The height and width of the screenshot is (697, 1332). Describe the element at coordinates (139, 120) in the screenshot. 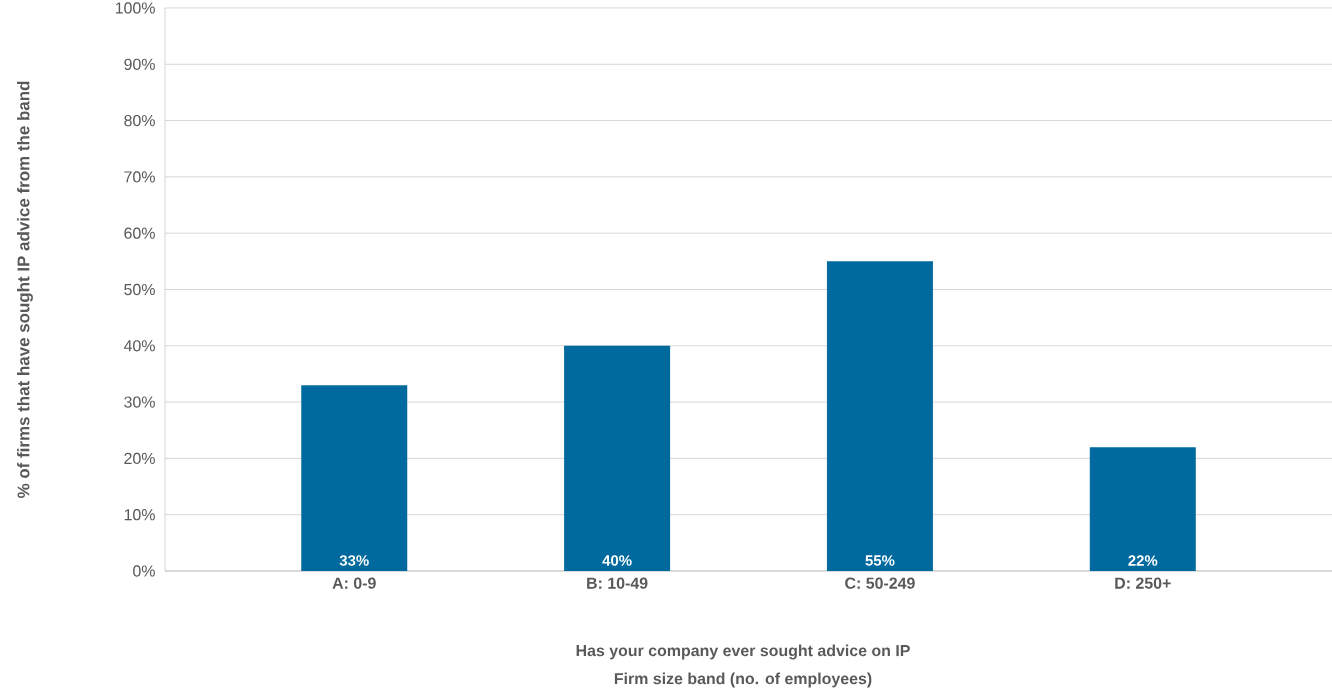

I see `y-tick-label: 80%` at that location.